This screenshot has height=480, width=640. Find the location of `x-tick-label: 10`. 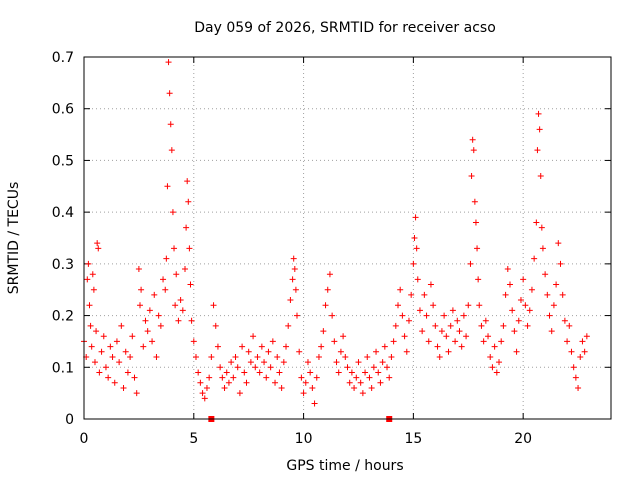

x-tick-label: 10 is located at coordinates (304, 439).